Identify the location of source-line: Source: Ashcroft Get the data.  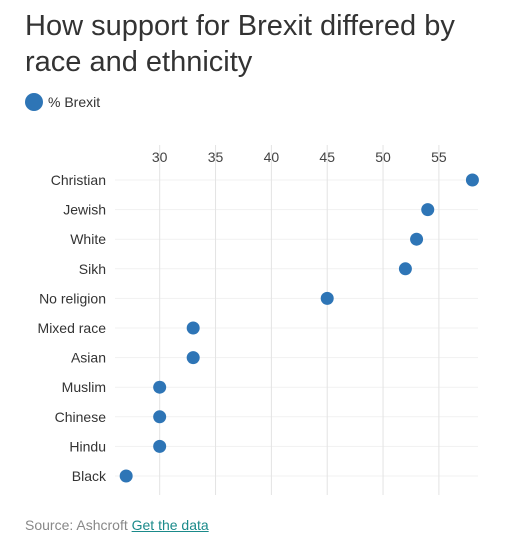
(117, 525).